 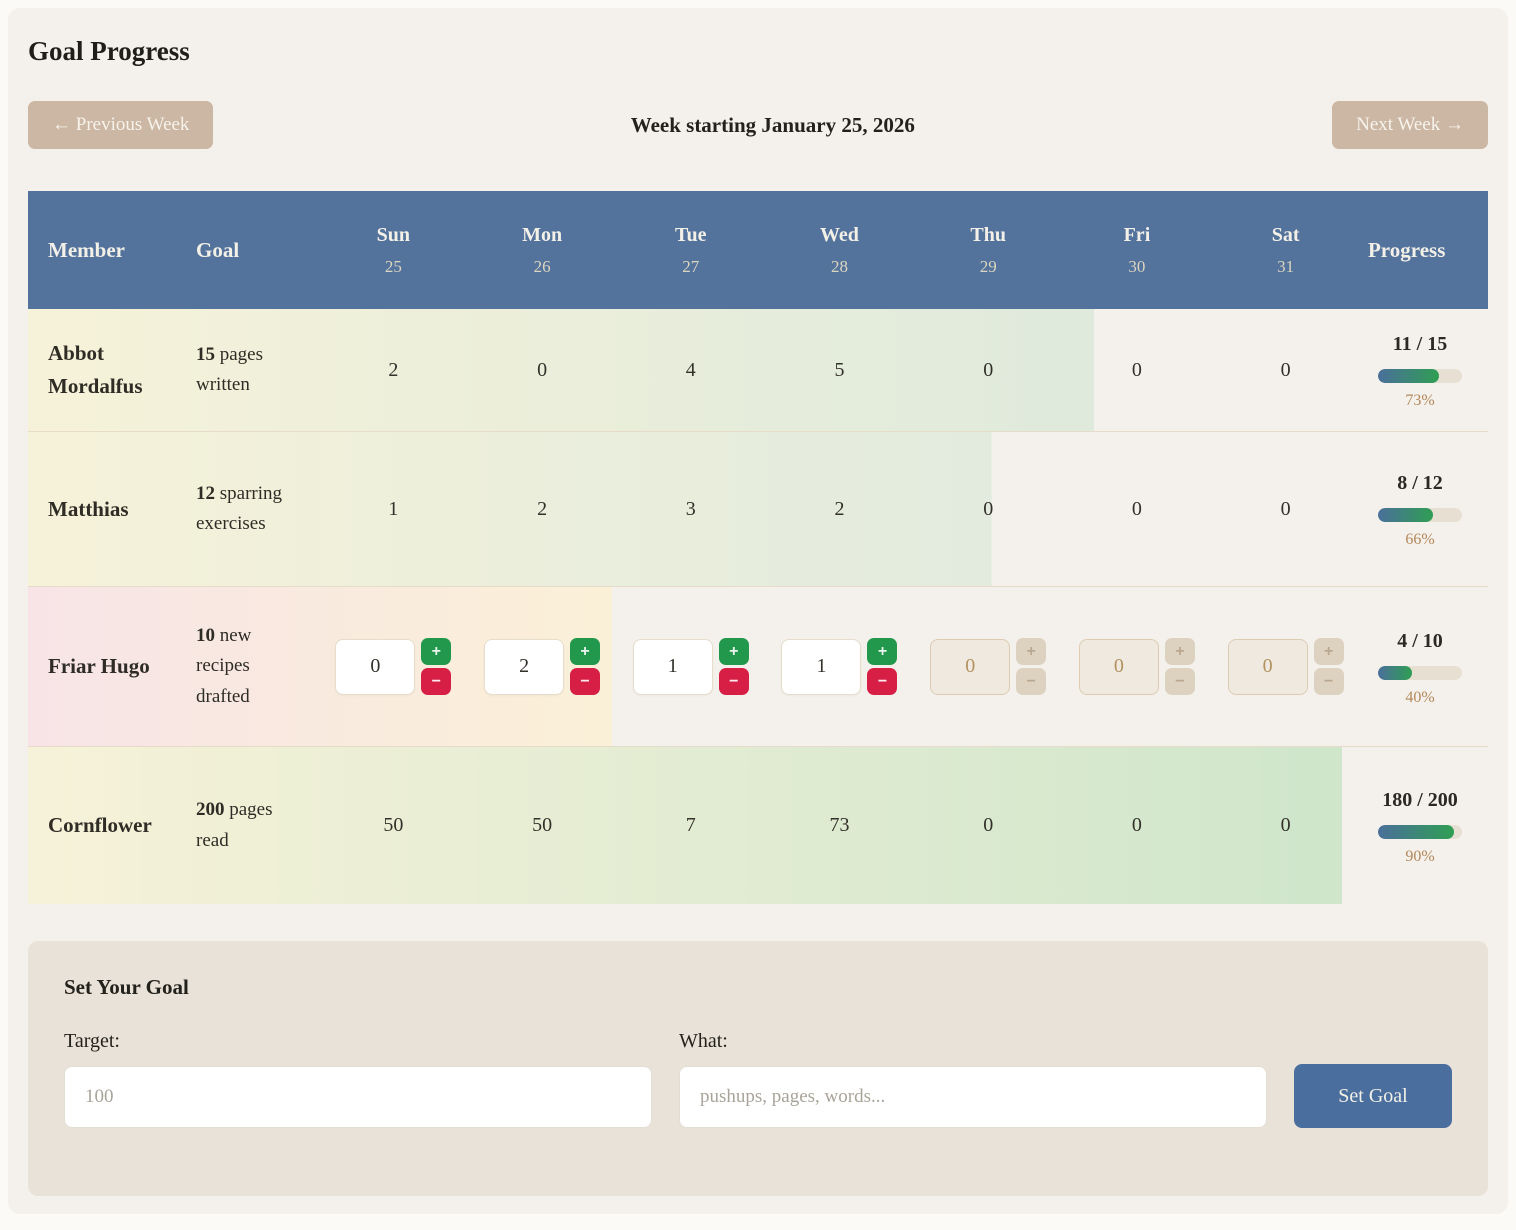 I want to click on progress-percent: 73%, so click(x=1420, y=400).